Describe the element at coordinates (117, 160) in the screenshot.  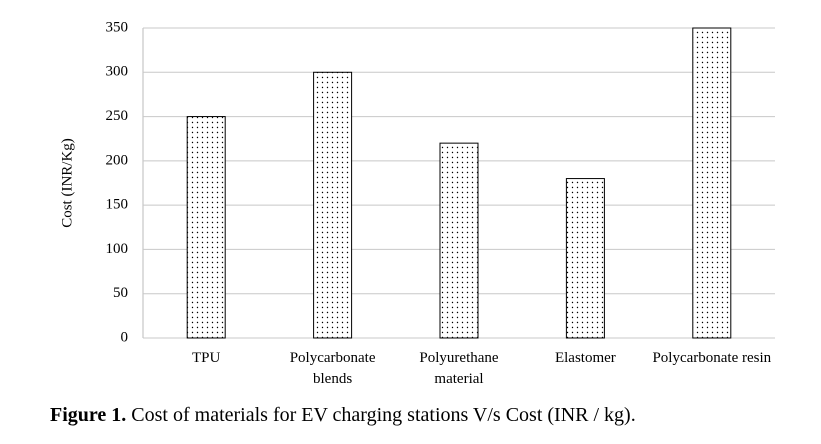
I see `y-tick-label: 200` at that location.